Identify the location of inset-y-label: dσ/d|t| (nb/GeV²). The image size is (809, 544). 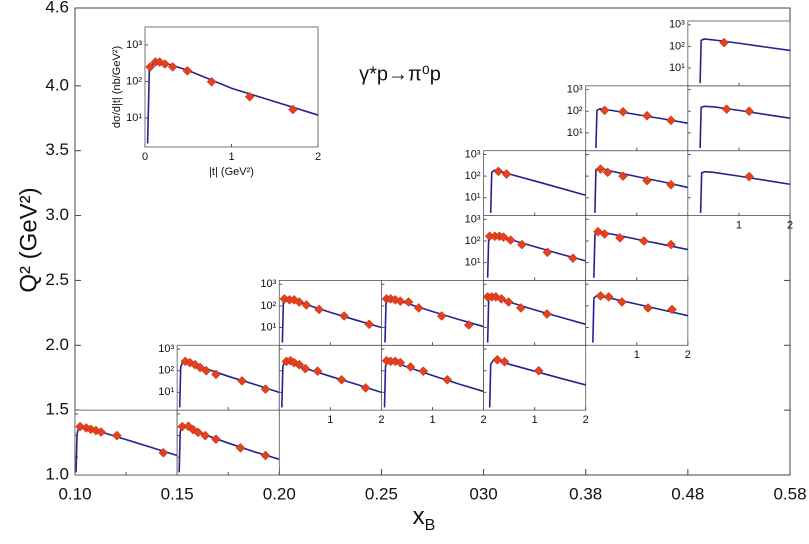
(117, 87).